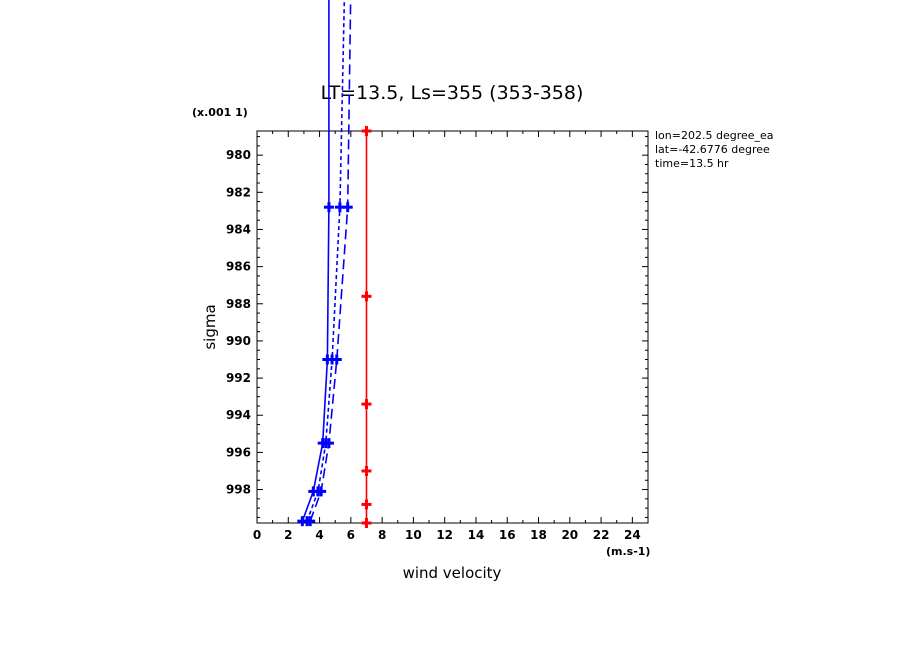 This screenshot has height=654, width=904. I want to click on x-tick-label: 16, so click(507, 535).